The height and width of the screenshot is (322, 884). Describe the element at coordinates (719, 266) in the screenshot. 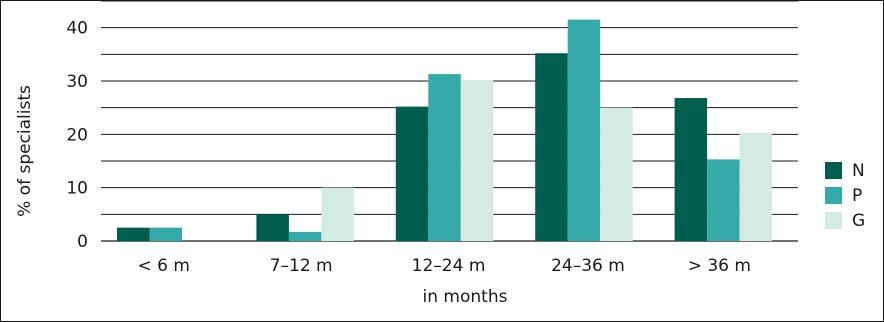

I see `x-tick-label: > 36 m` at that location.